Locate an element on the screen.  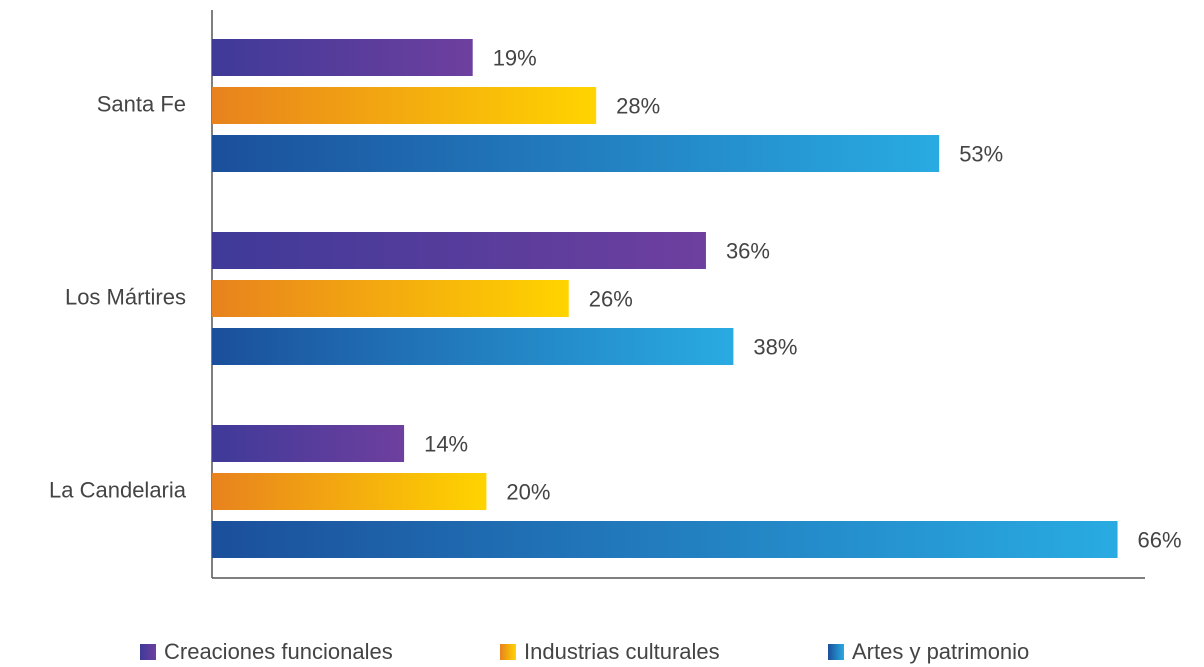
data-label: 14% is located at coordinates (446, 443).